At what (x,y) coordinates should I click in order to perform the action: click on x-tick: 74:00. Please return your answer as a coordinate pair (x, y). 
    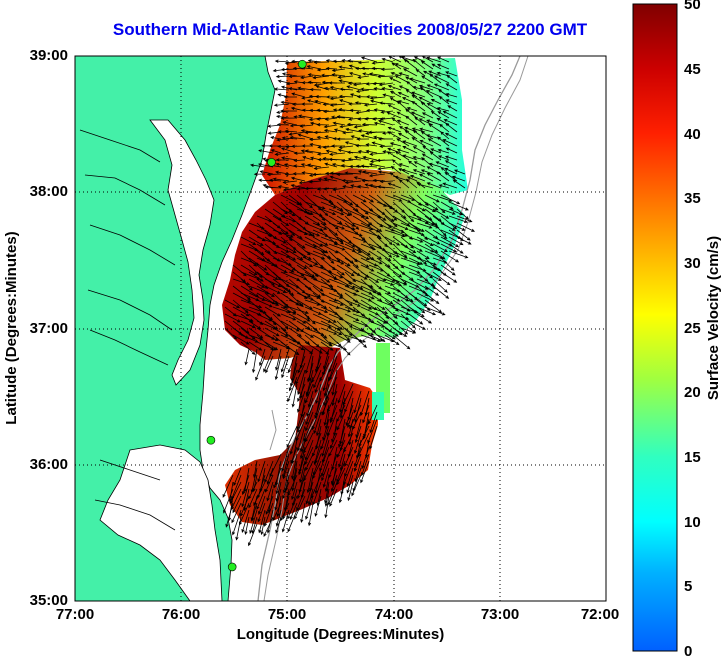
    Looking at the image, I should click on (394, 614).